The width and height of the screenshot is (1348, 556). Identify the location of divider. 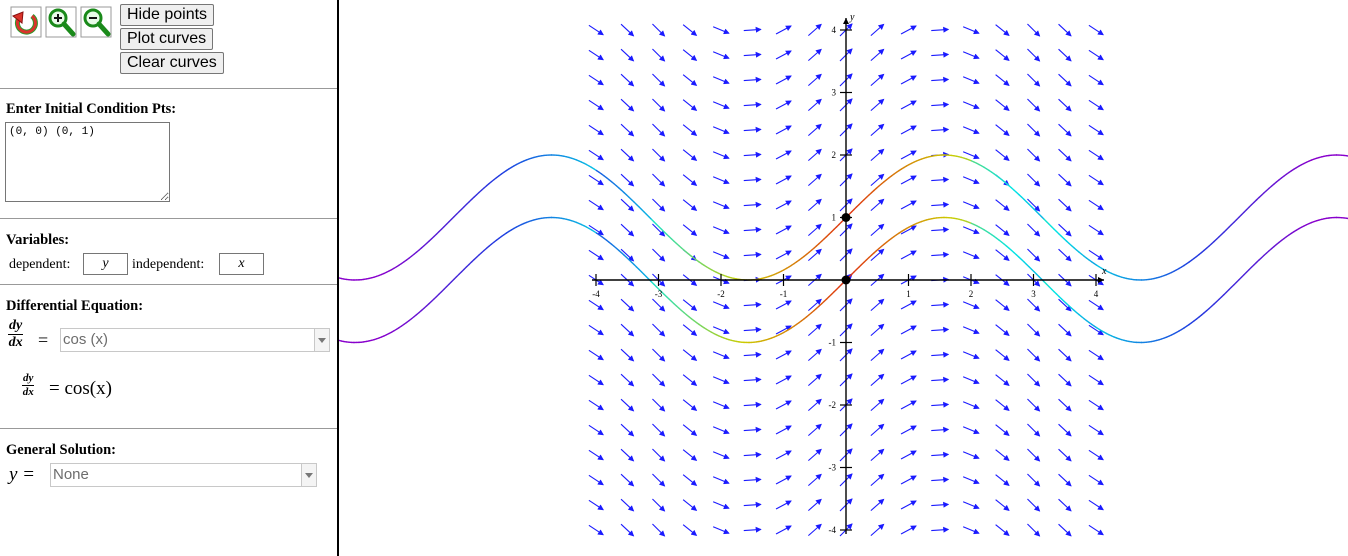
(168, 218).